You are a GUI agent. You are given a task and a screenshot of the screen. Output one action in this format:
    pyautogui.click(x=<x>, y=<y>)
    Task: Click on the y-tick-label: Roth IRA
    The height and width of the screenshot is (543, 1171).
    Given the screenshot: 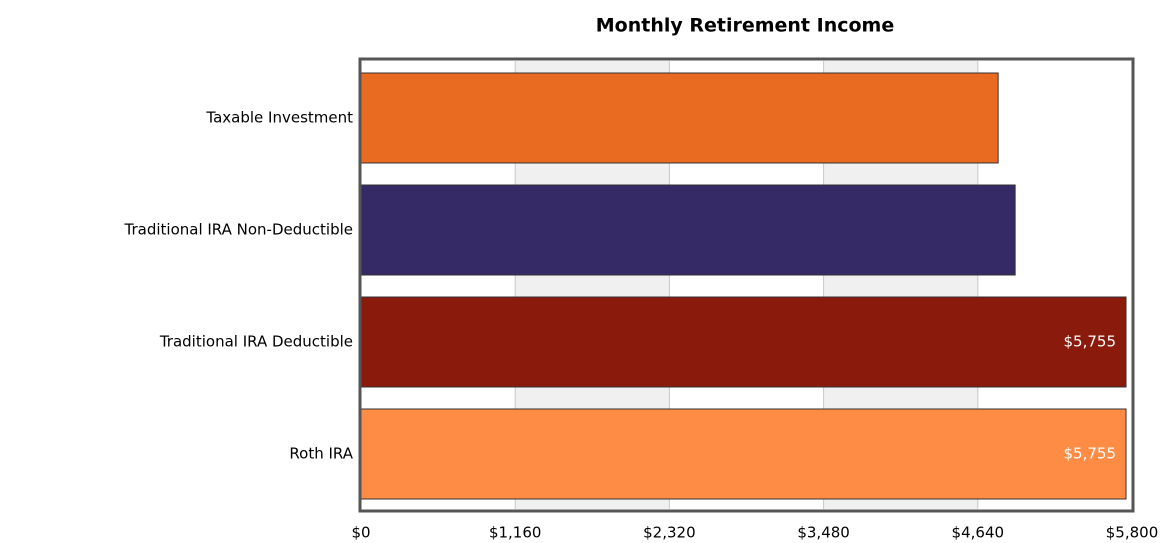 What is the action you would take?
    pyautogui.click(x=321, y=454)
    